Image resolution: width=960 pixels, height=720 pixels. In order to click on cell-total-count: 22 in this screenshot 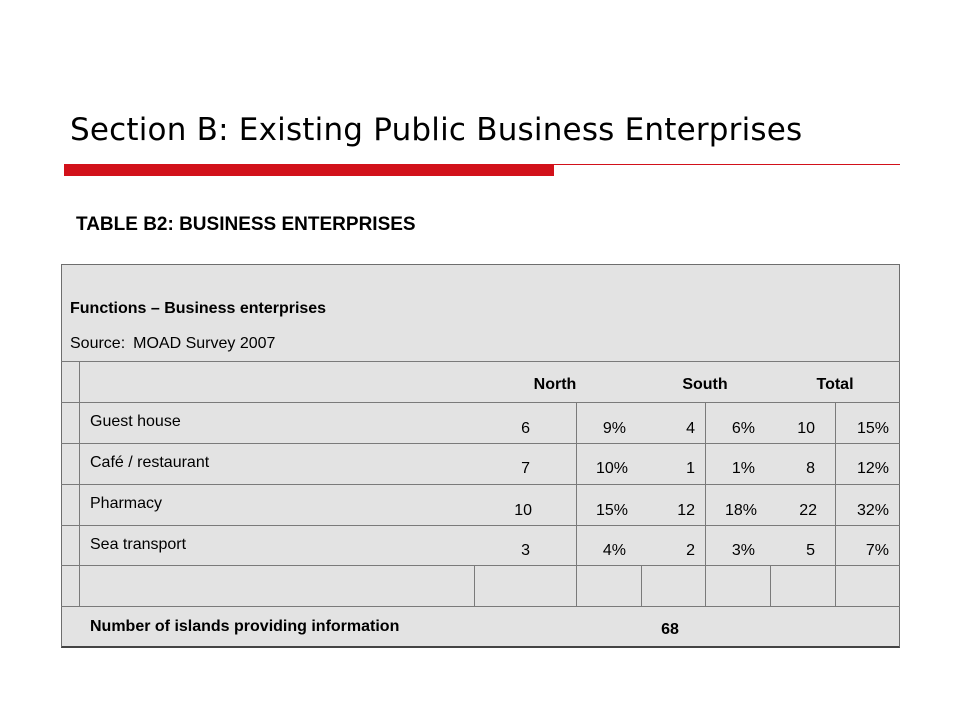, I will do `click(808, 510)`.